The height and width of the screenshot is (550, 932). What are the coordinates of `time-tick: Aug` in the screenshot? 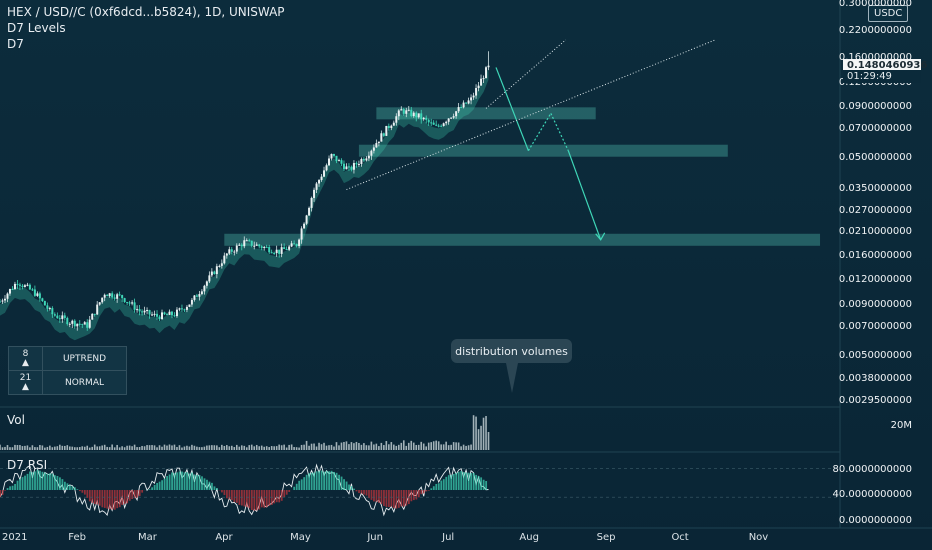 It's located at (529, 537).